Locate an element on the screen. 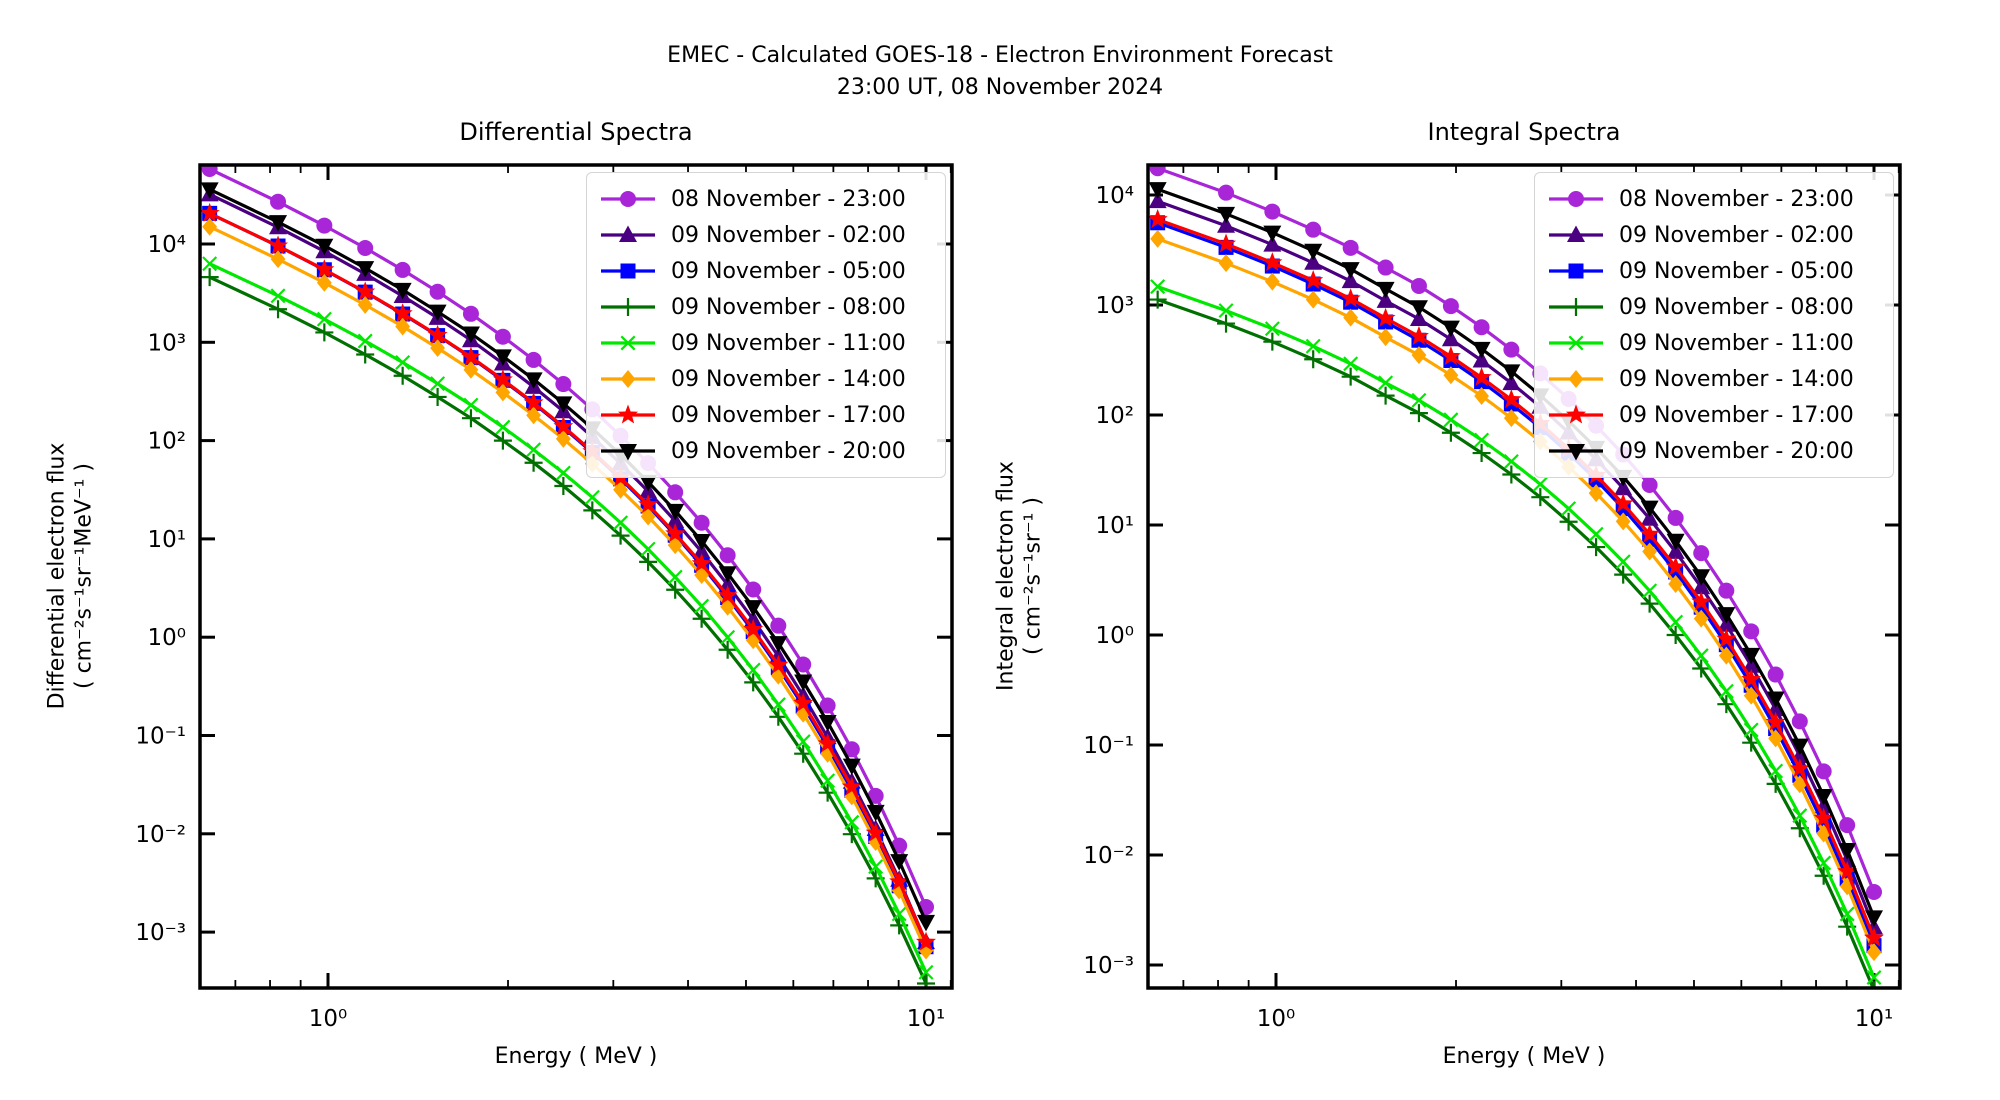 This screenshot has width=2000, height=1100. y-axis-label-text: Differential electron flux is located at coordinates (57, 576).